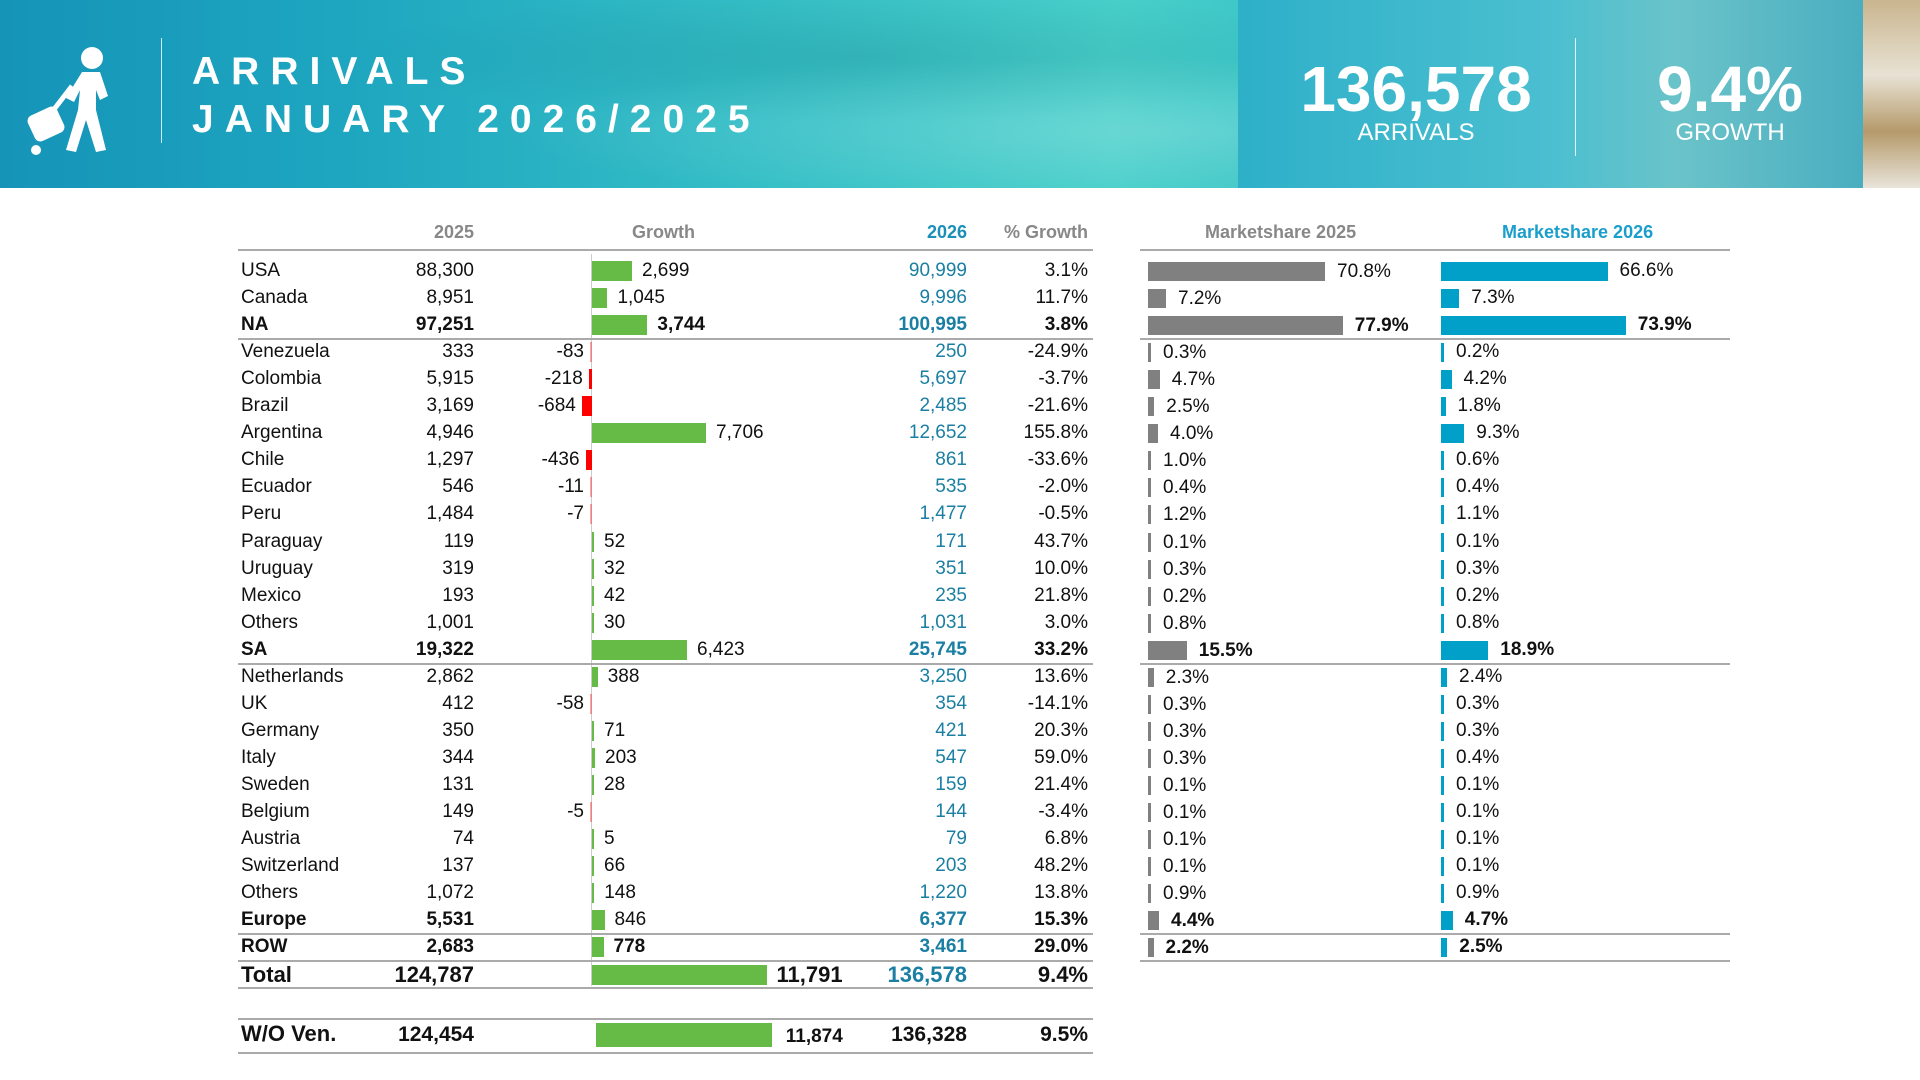 The image size is (1920, 1080). What do you see at coordinates (943, 406) in the screenshot?
I see `value-2026: 2,485` at bounding box center [943, 406].